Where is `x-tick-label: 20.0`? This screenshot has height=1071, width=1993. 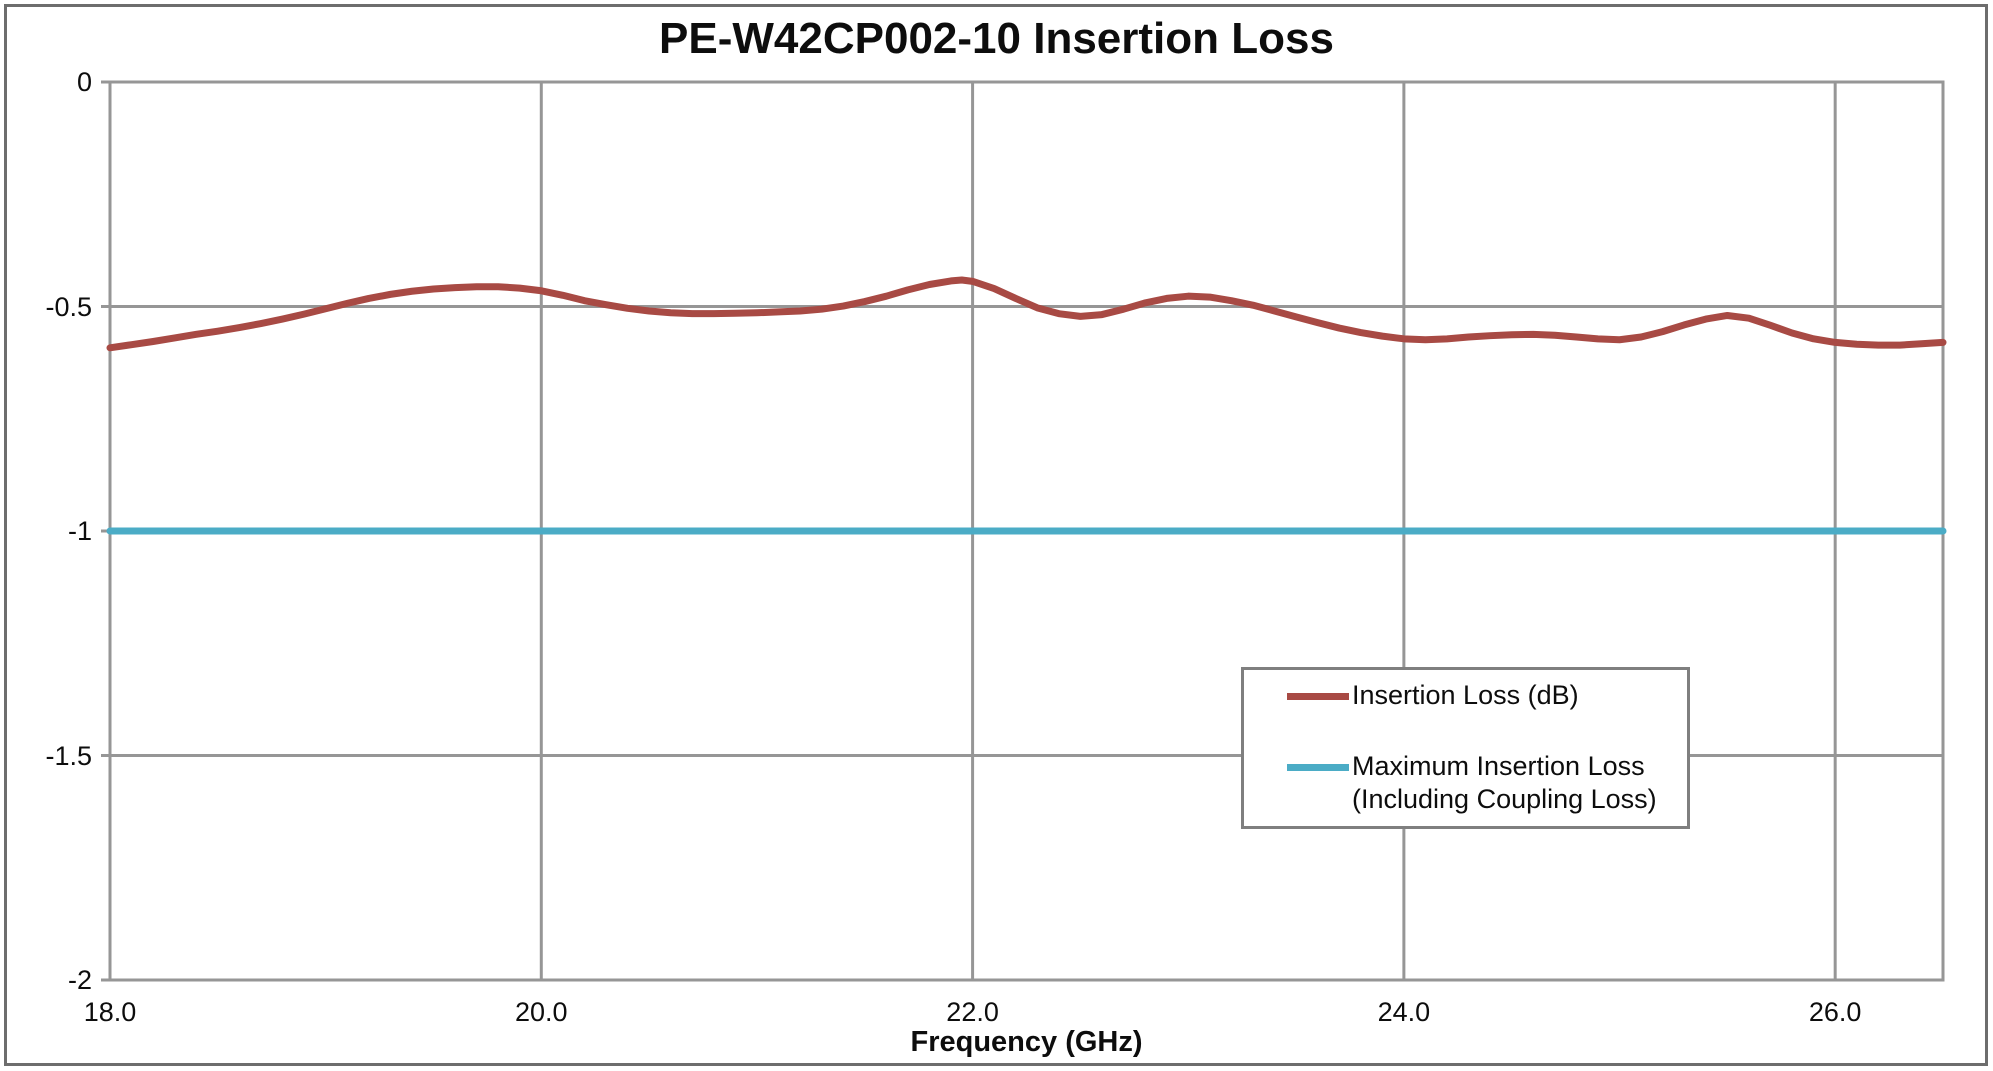 x-tick-label: 20.0 is located at coordinates (541, 1012).